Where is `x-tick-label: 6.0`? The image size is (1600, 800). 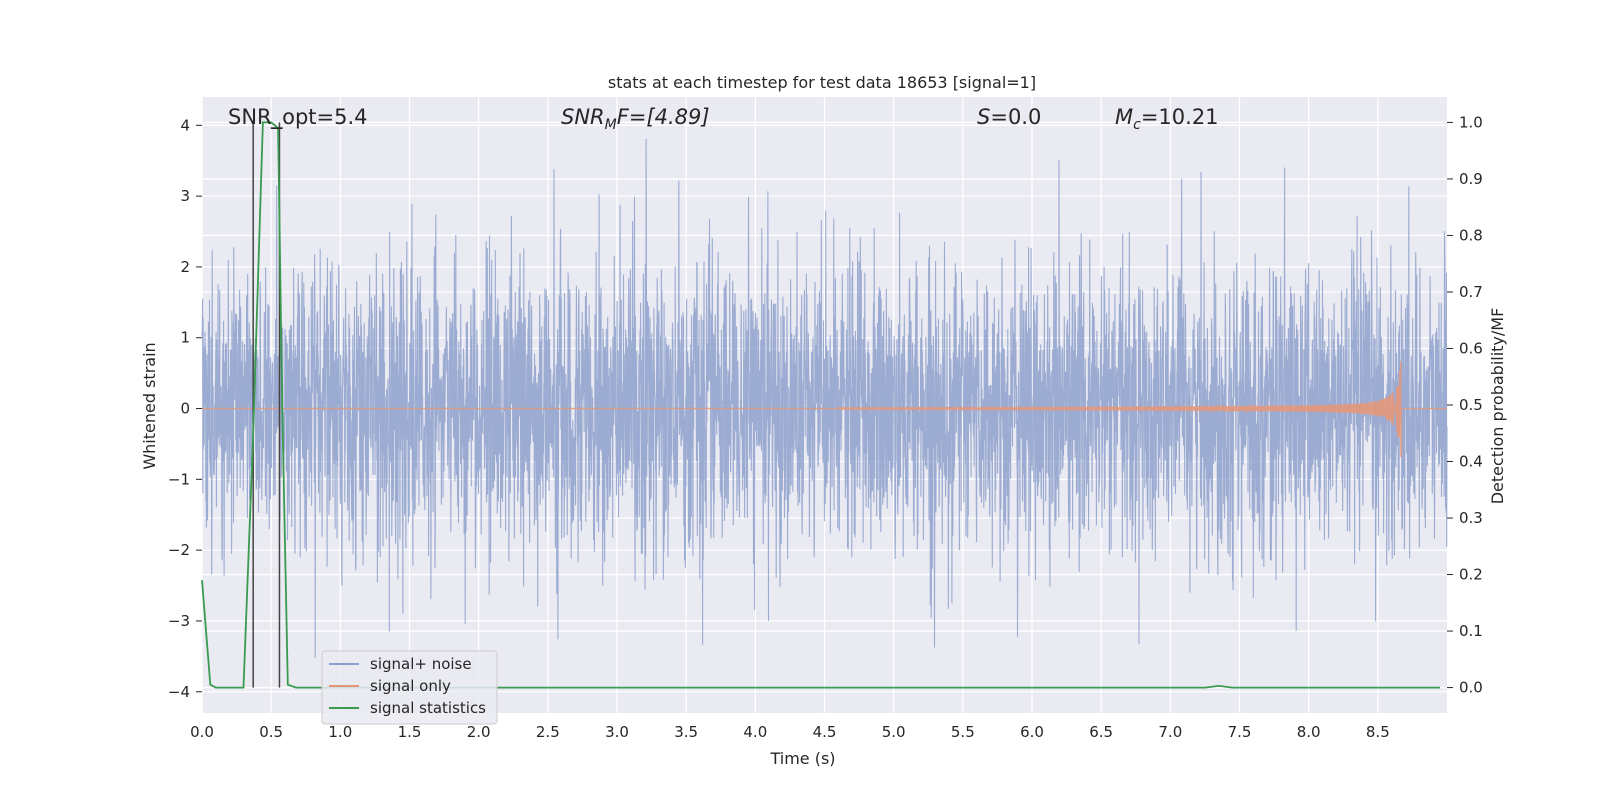 x-tick-label: 6.0 is located at coordinates (1032, 732).